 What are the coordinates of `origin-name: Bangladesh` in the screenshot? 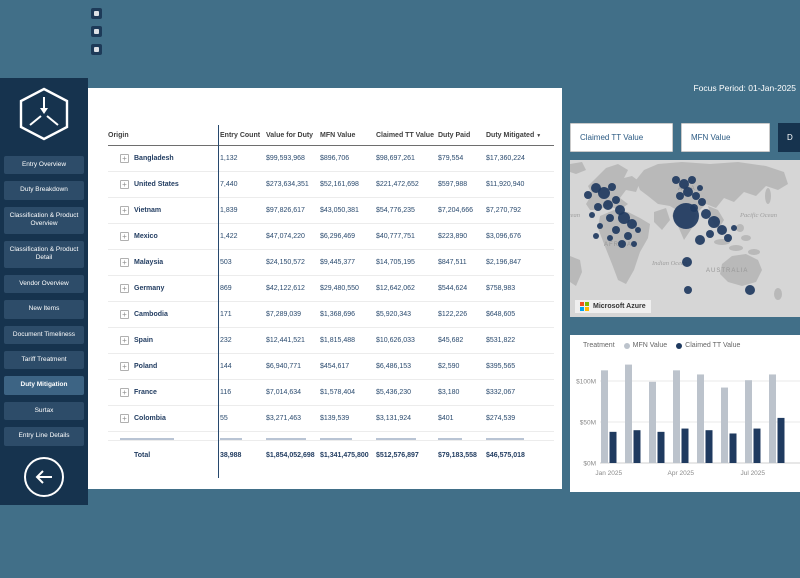 It's located at (154, 158).